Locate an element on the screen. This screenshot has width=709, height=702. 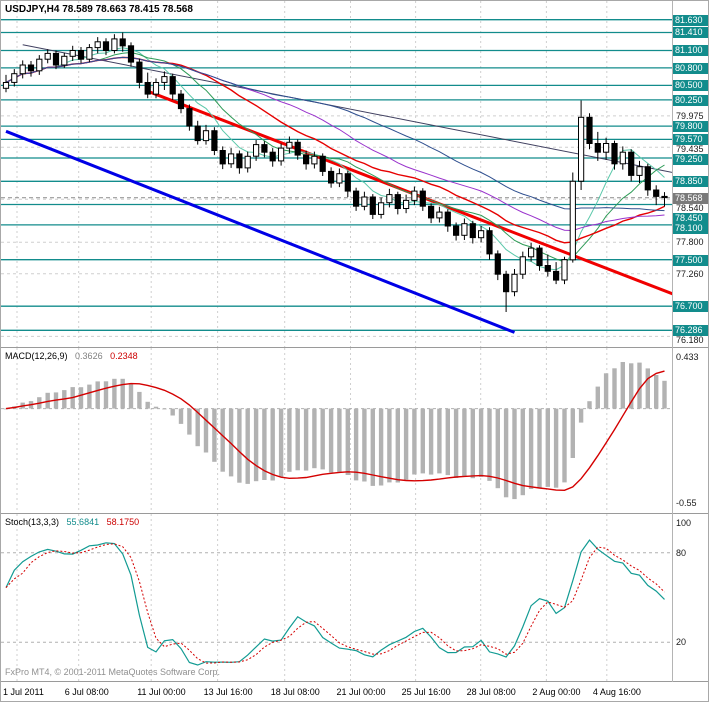
current-price-label: 78.568 is located at coordinates (690, 198).